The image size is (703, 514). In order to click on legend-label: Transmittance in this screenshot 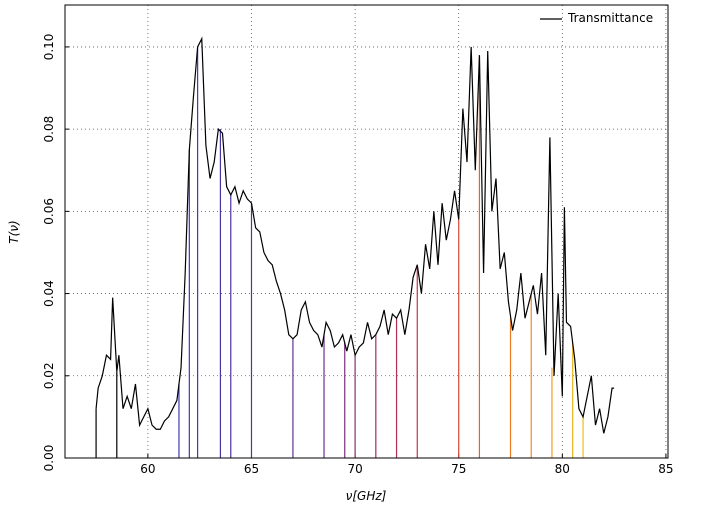, I will do `click(610, 18)`.